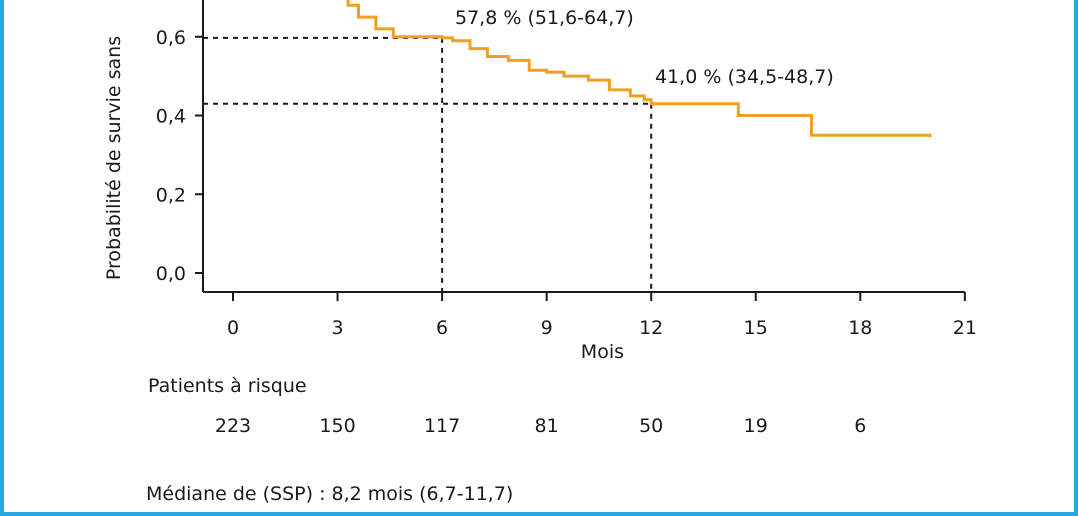  I want to click on risk-table-title: Patients à risque, so click(227, 386).